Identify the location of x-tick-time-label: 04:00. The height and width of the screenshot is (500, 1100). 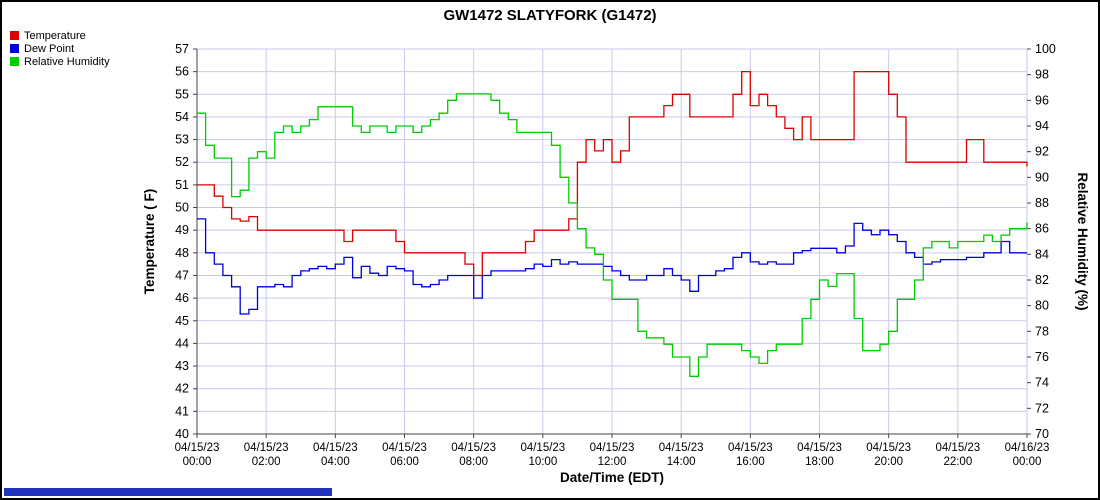
(335, 462).